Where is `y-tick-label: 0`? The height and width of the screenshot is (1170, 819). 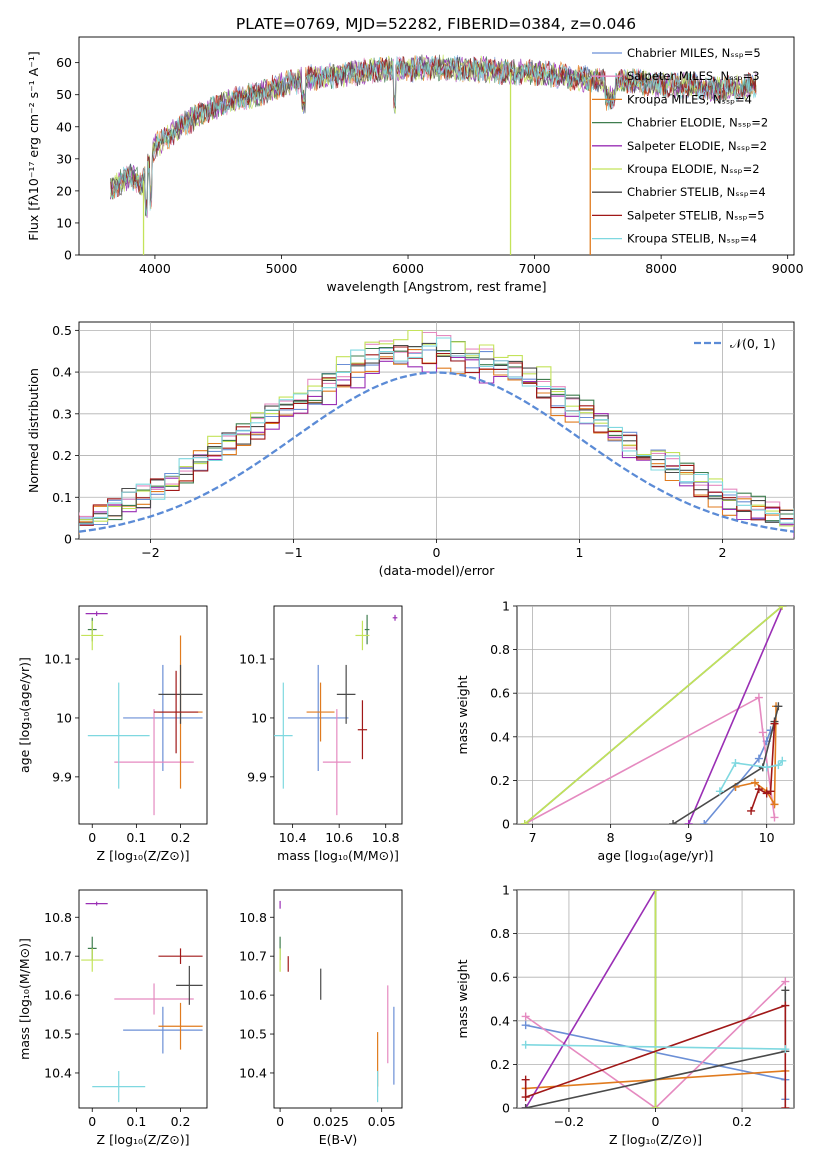
y-tick-label: 0 is located at coordinates (506, 824).